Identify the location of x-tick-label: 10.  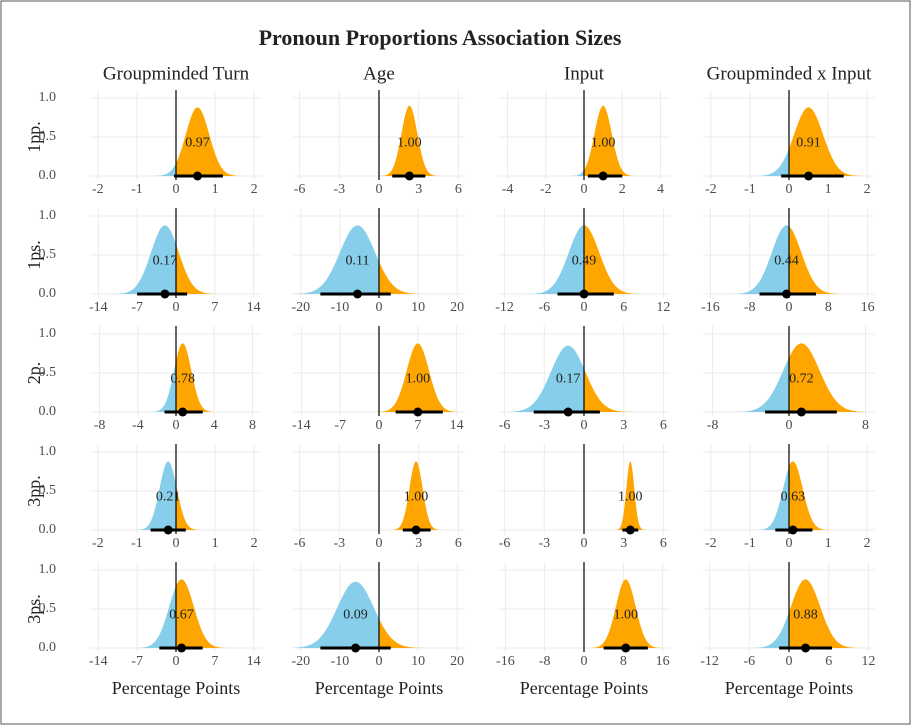
(418, 661).